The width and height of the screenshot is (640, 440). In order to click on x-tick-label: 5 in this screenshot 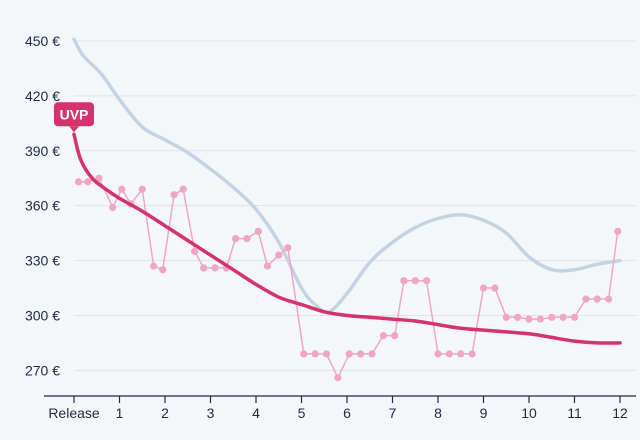, I will do `click(302, 413)`.